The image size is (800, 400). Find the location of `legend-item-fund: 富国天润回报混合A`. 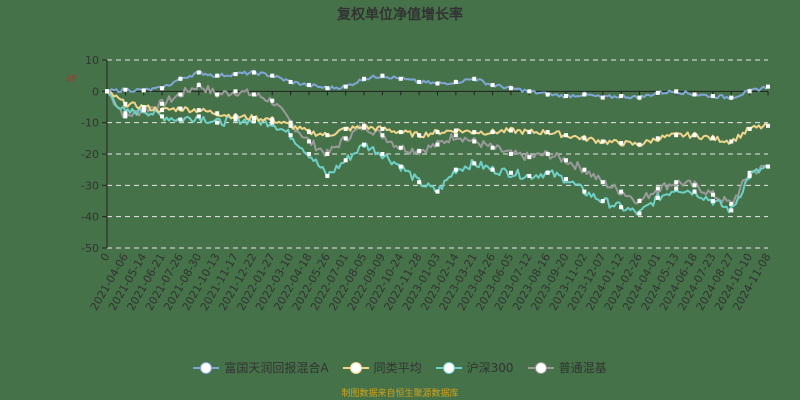

legend-item-fund: 富国天润回报混合A is located at coordinates (261, 367).